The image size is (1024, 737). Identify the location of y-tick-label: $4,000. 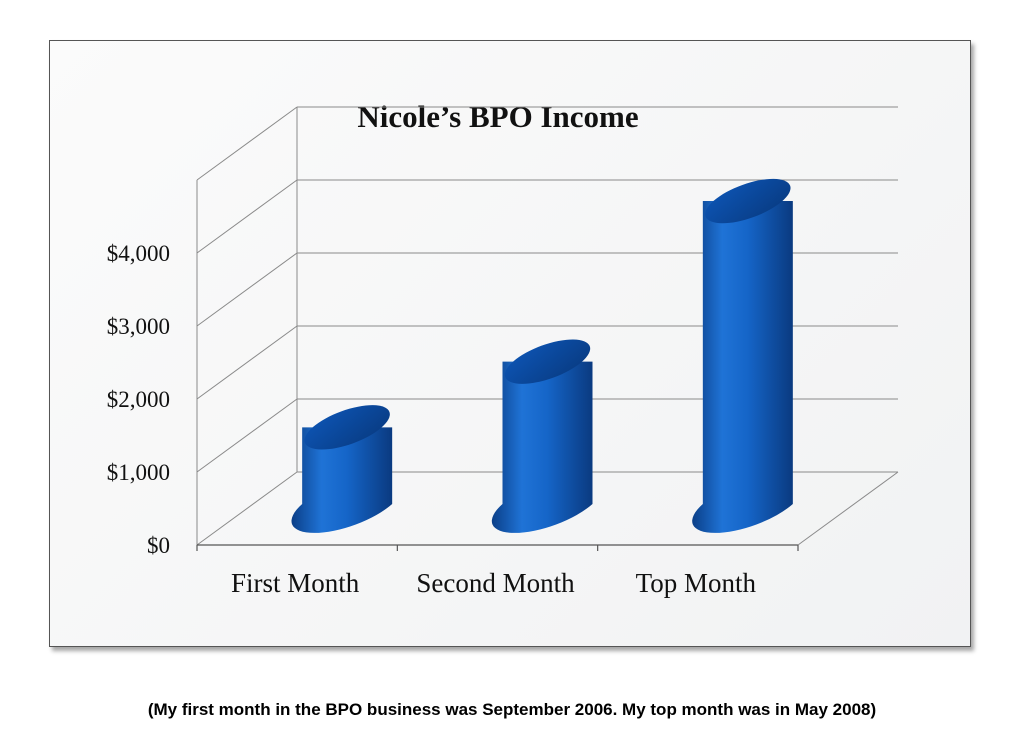
(138, 253).